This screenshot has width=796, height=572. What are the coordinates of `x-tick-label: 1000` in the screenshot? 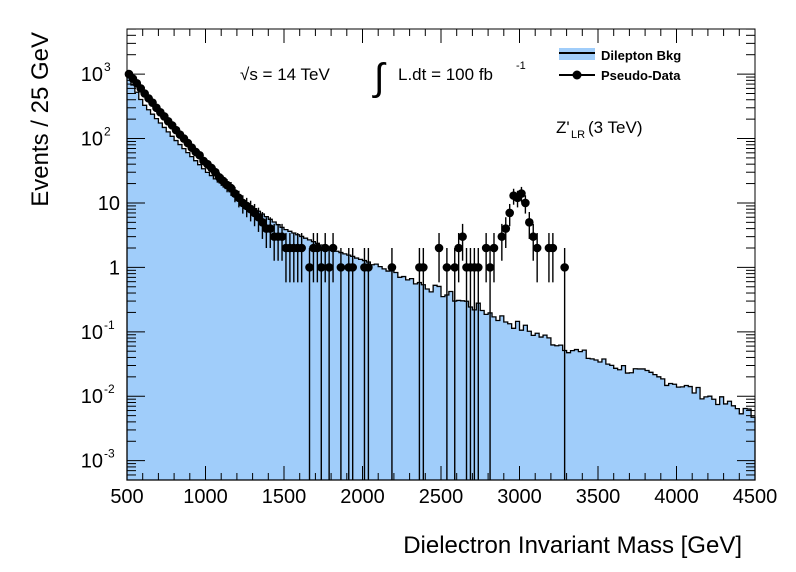 It's located at (205, 497).